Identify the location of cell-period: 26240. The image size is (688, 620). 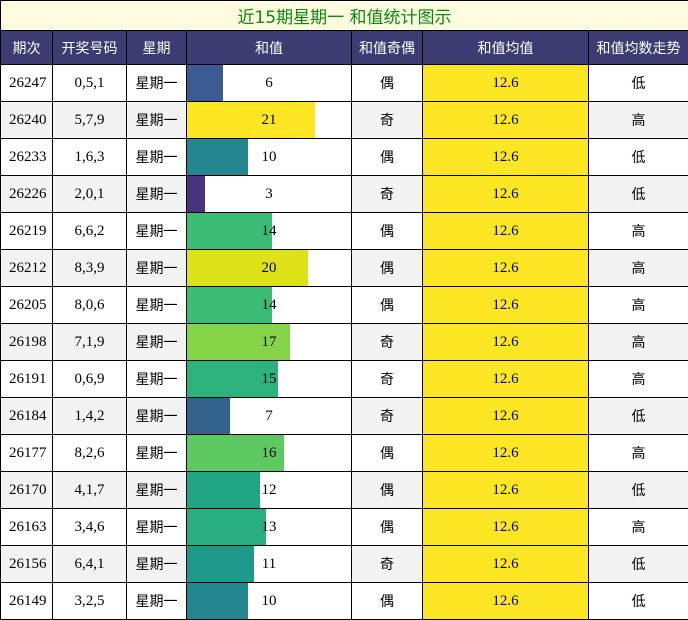
(27, 120).